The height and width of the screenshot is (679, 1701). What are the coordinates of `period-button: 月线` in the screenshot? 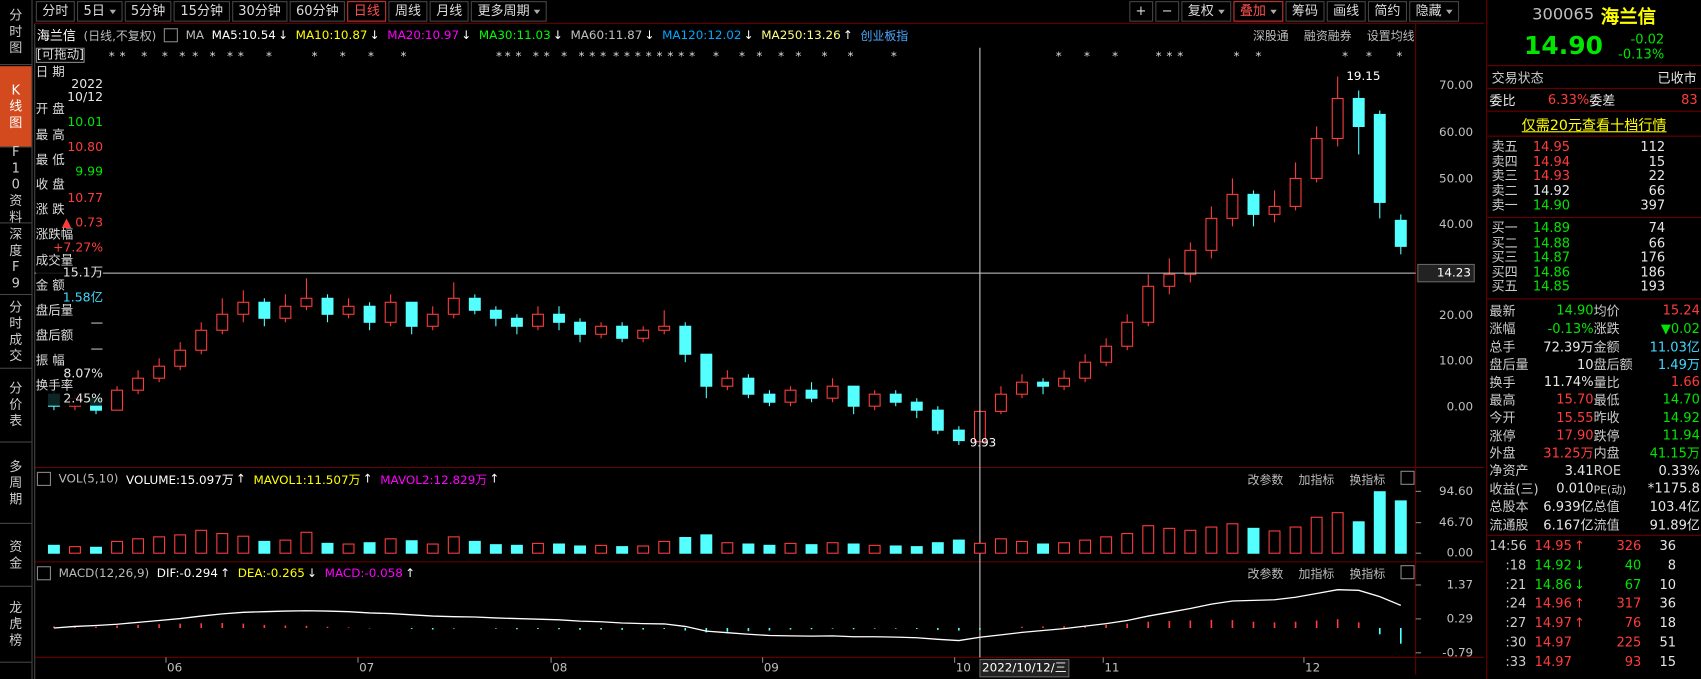 It's located at (449, 11).